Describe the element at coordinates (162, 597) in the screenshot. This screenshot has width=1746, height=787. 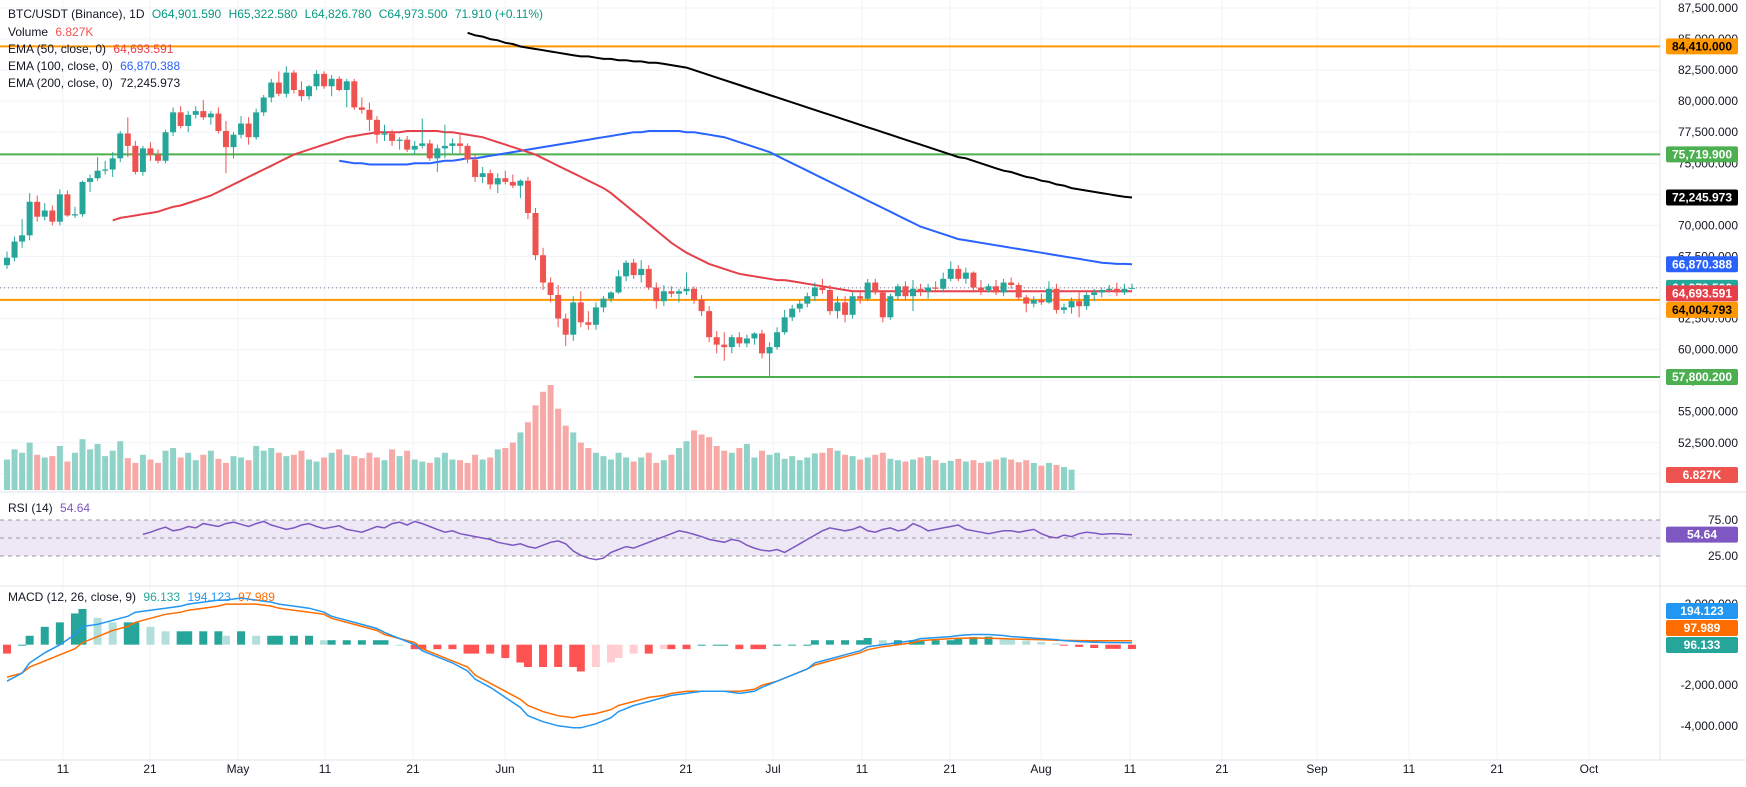
I see `macd-value: 96.133` at that location.